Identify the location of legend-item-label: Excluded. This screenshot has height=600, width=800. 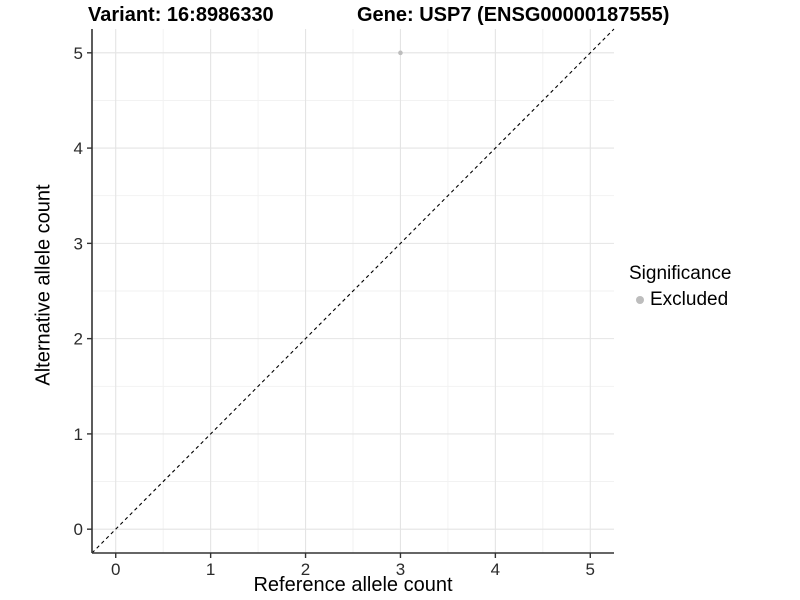
(689, 299).